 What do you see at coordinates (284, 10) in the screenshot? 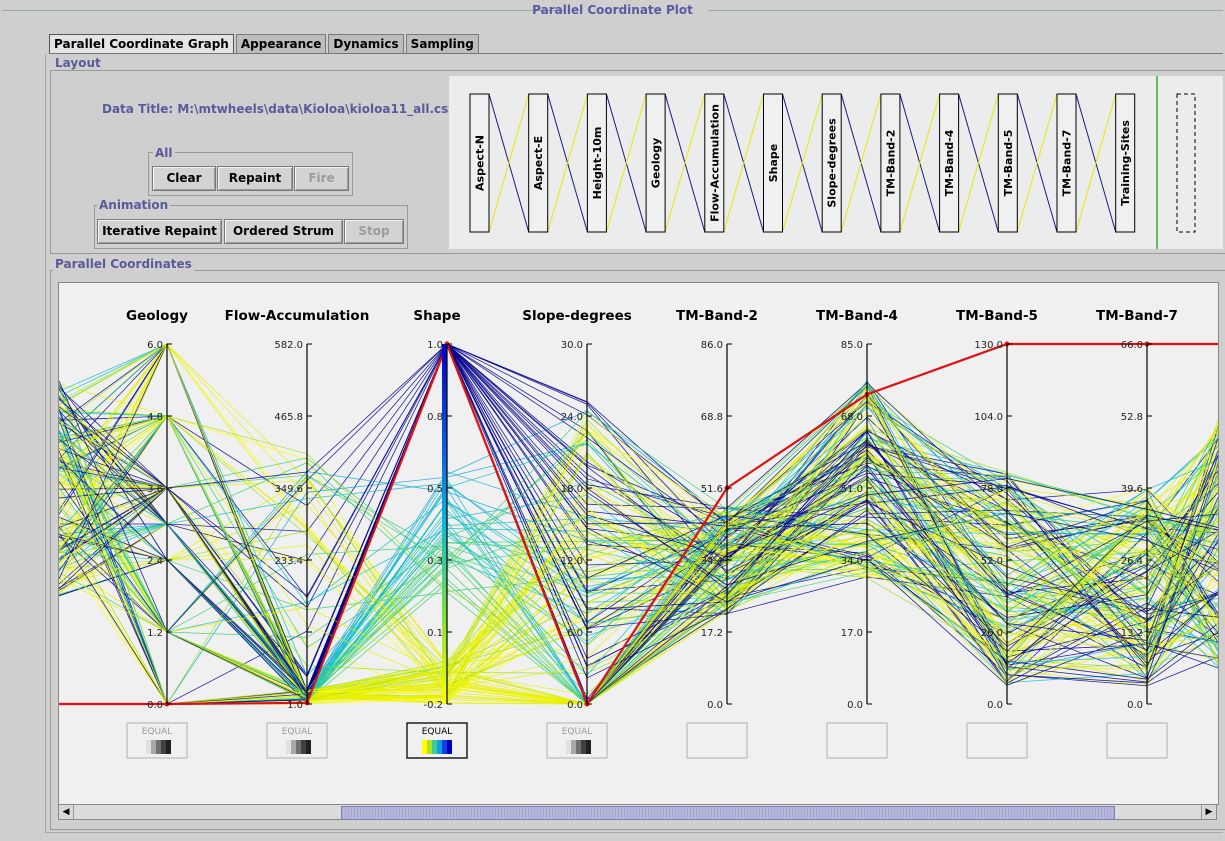
I see `window-title-line-left` at bounding box center [284, 10].